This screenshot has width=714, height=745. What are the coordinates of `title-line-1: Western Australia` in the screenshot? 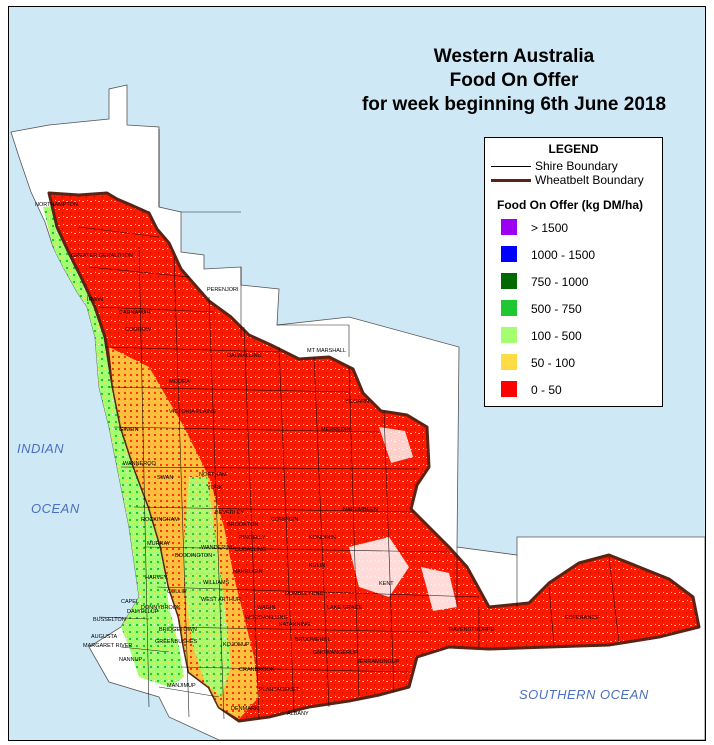 It's located at (514, 56).